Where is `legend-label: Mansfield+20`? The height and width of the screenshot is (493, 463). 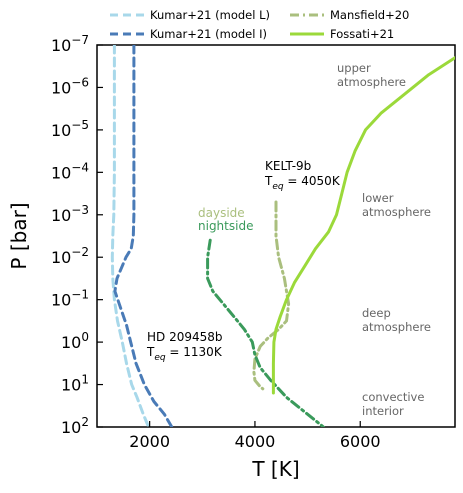
legend-label: Mansfield+20 is located at coordinates (369, 15).